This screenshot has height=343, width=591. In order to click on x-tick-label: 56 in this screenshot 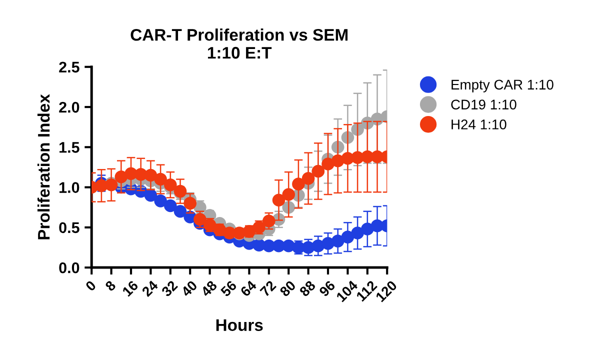, I will do `click(229, 289)`.